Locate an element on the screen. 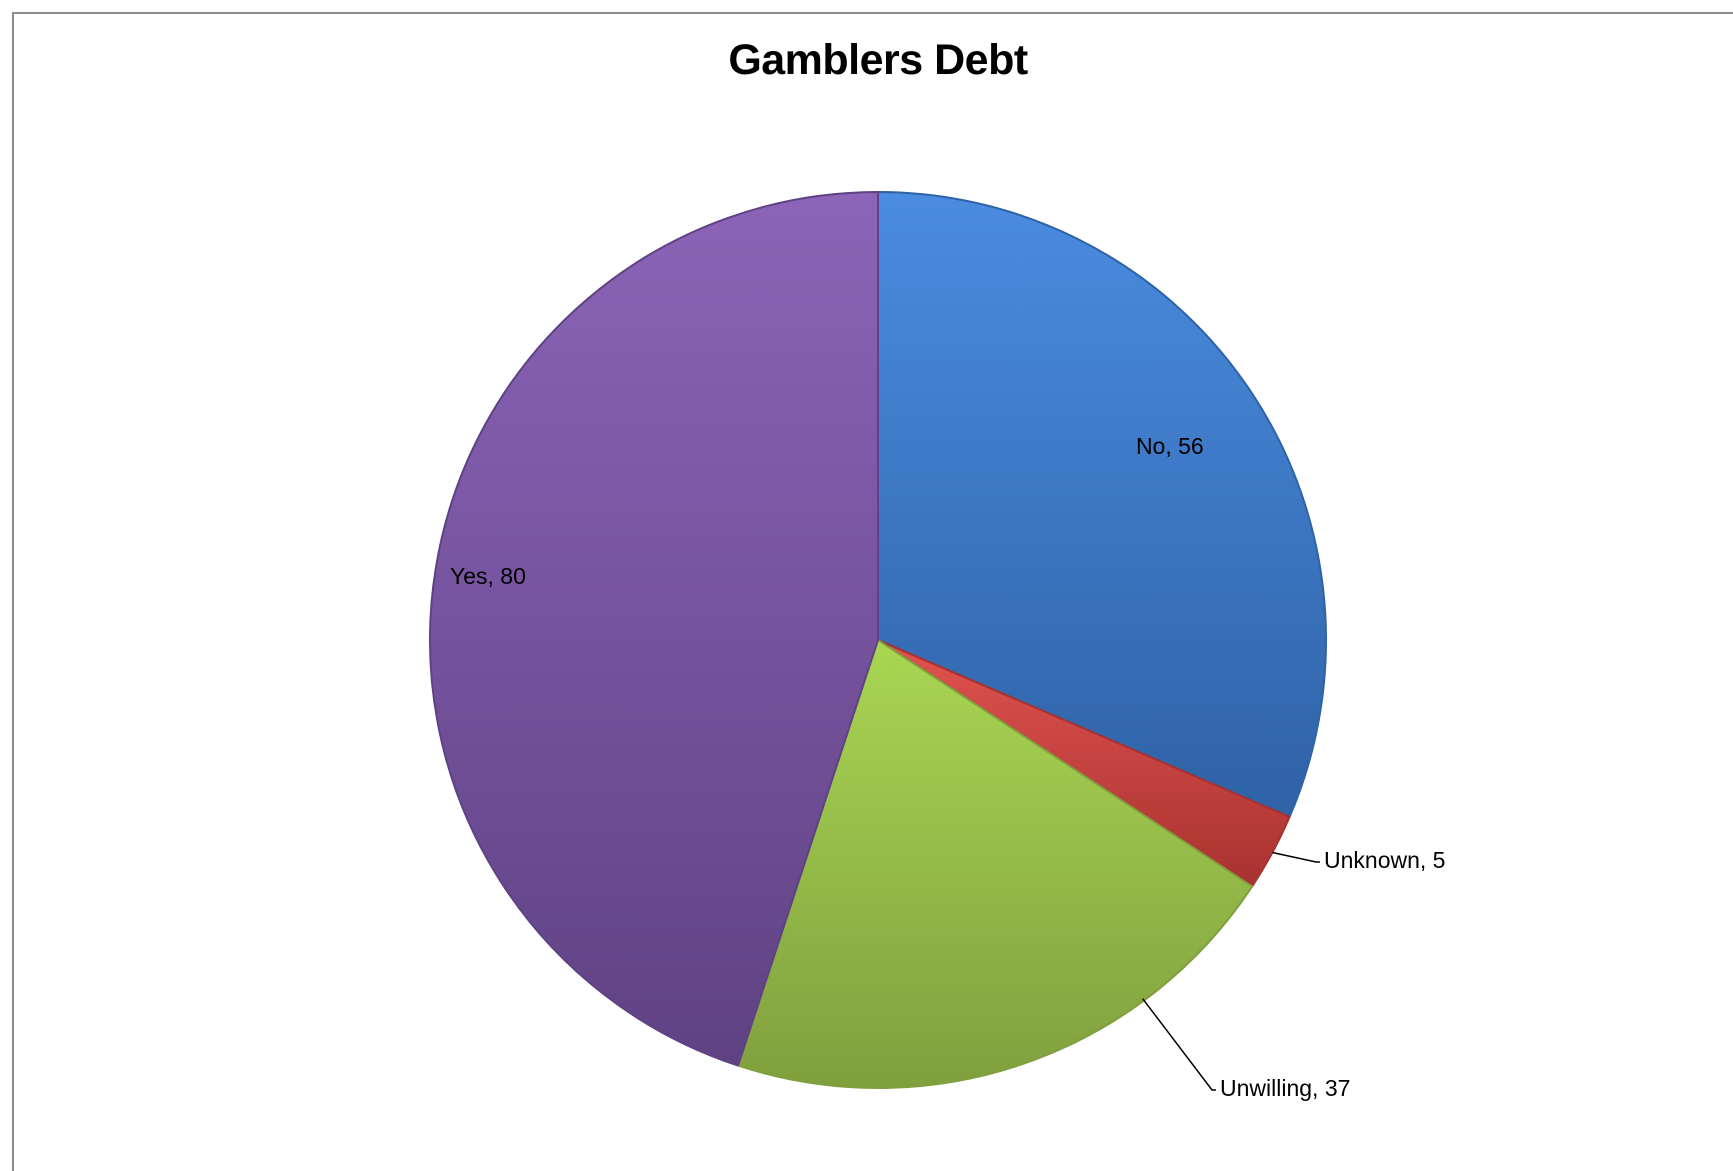  data-label-no: No, 56 is located at coordinates (1170, 446).